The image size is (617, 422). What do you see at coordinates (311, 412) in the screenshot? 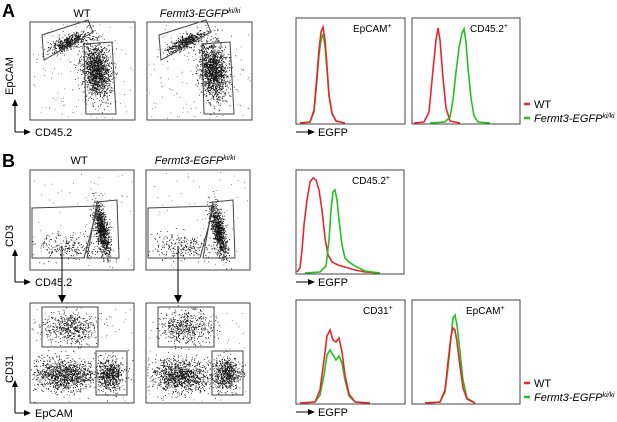
I see `axis-arrowhead-egfp-b-bottom` at bounding box center [311, 412].